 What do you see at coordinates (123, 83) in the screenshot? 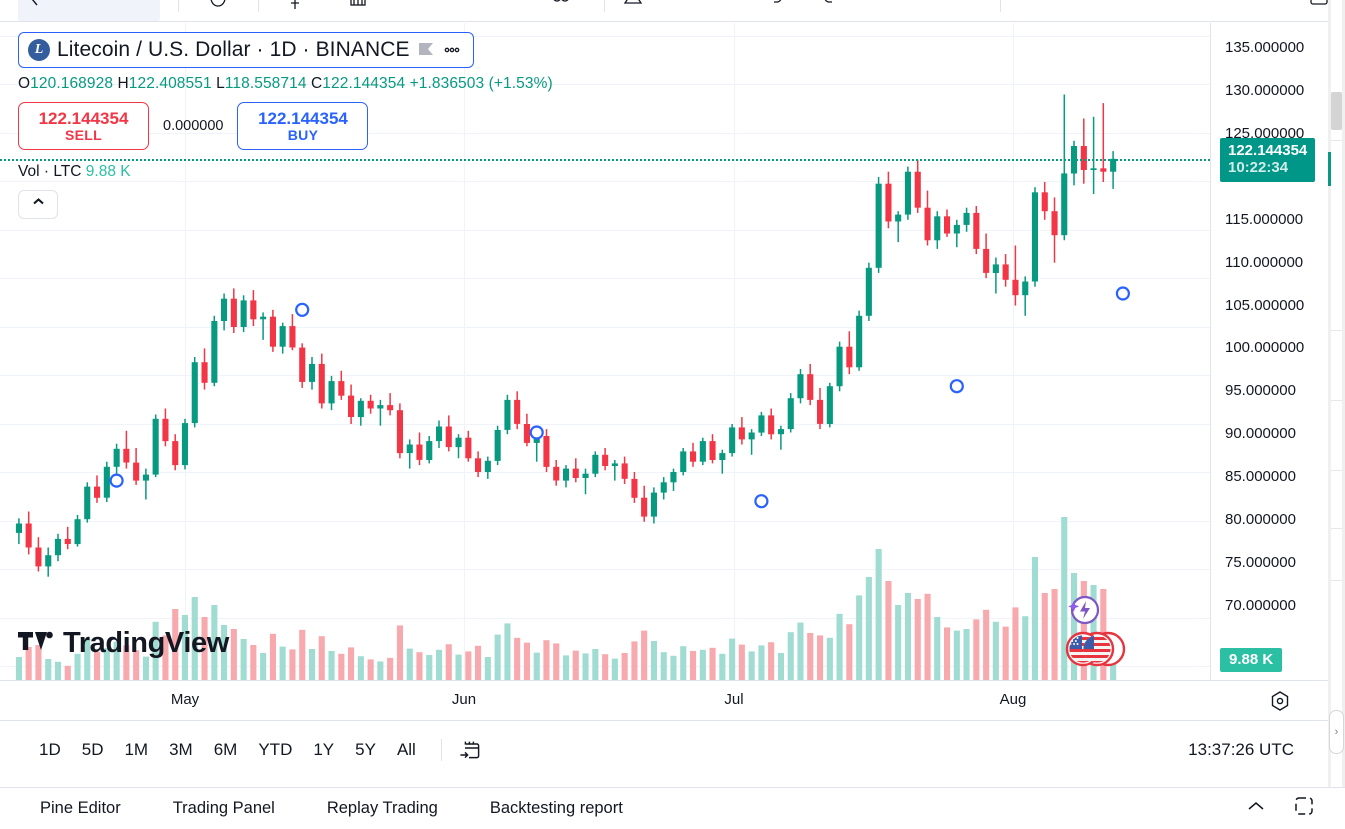
I see `high-label: H` at bounding box center [123, 83].